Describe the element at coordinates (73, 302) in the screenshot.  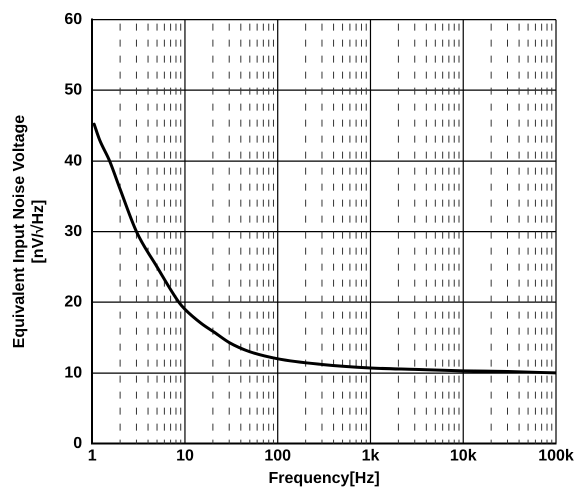
I see `y-tick-label: 20` at that location.